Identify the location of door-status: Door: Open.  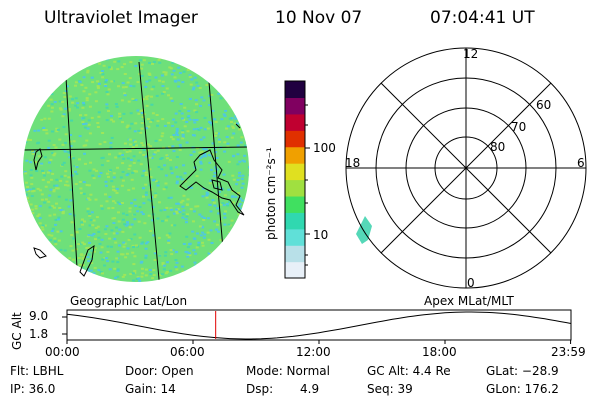
(159, 371).